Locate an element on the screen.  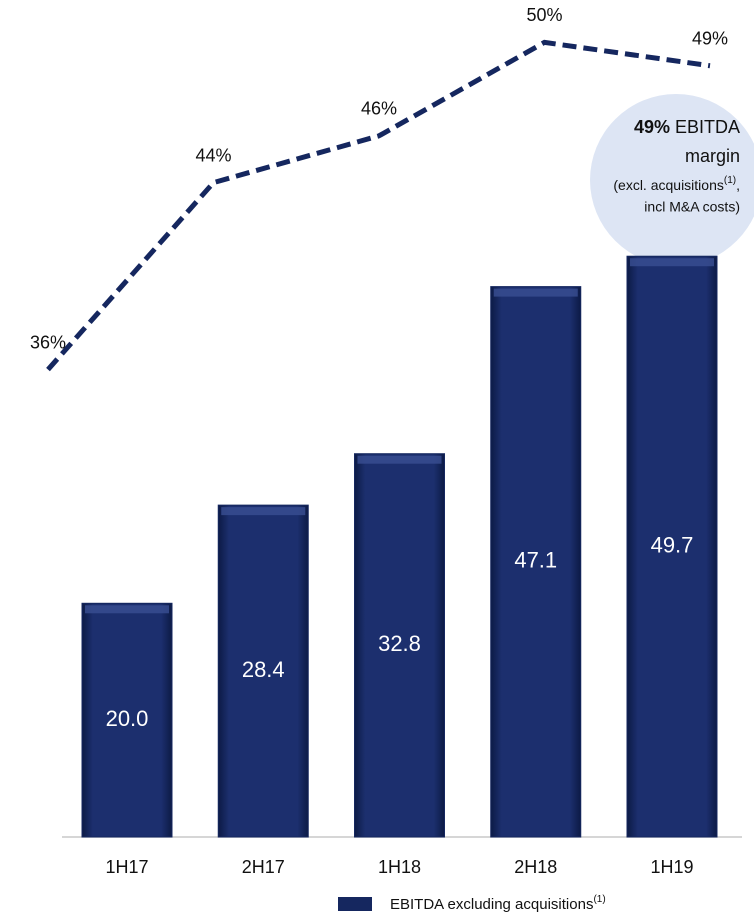
legend-label: EBITDA excluding acquisitions(1) is located at coordinates (498, 903).